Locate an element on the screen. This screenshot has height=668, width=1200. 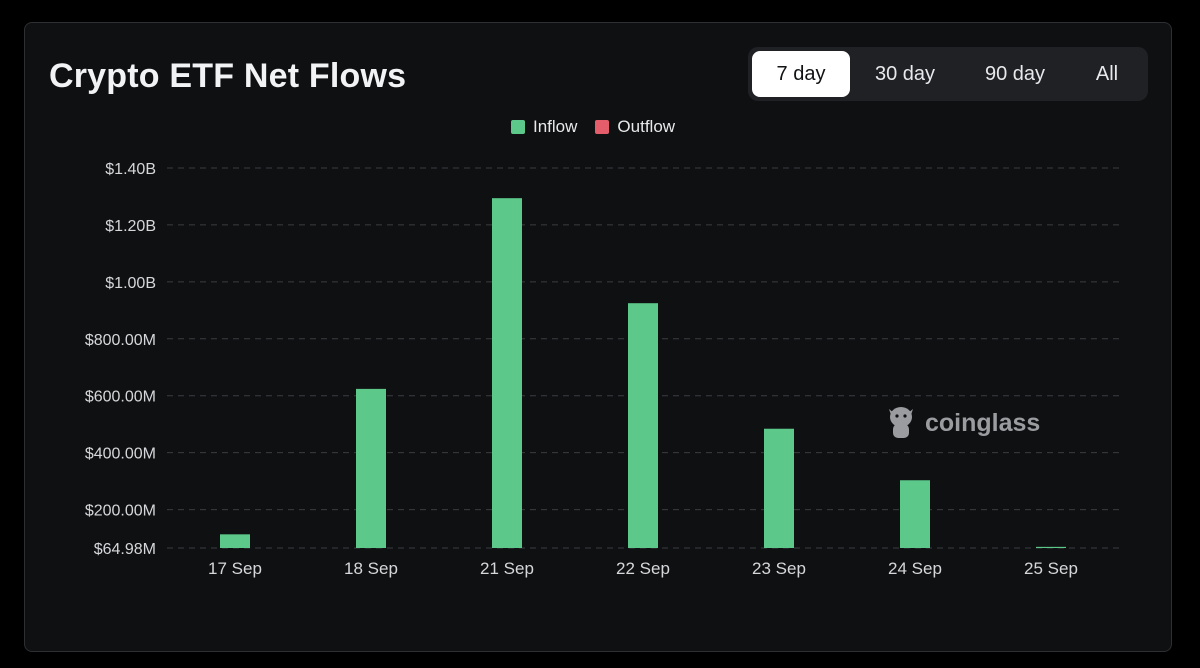
x-tick-label: 25 Sep is located at coordinates (1051, 568).